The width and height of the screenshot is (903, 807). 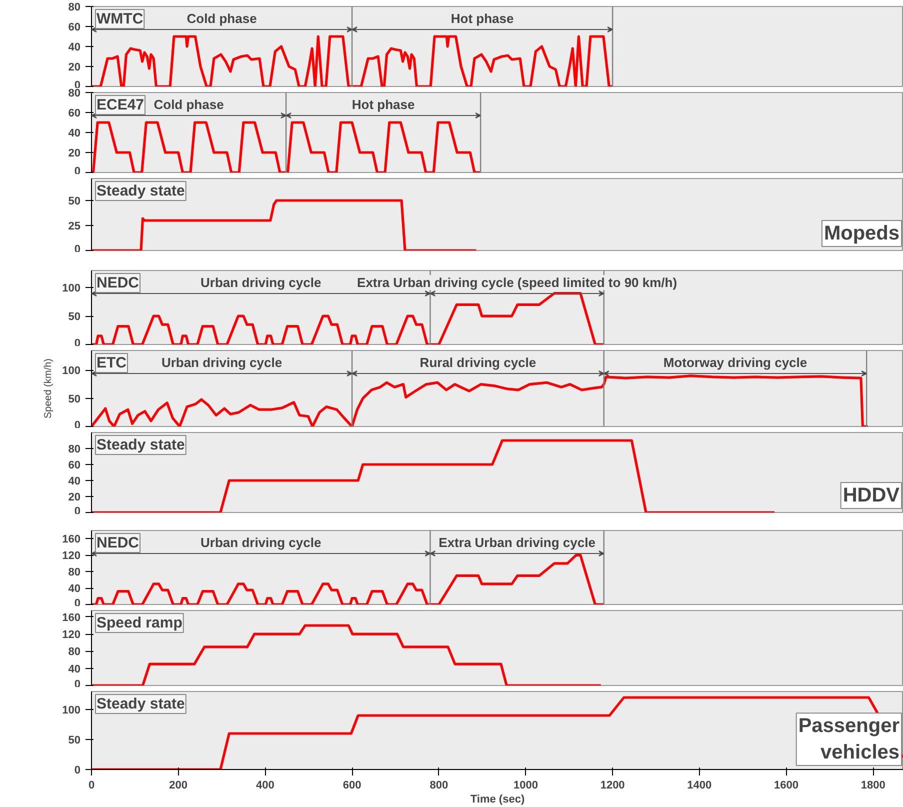 What do you see at coordinates (517, 282) in the screenshot?
I see `annotation: Extra Urban driving cycle (speed limited to 90 km/h)` at bounding box center [517, 282].